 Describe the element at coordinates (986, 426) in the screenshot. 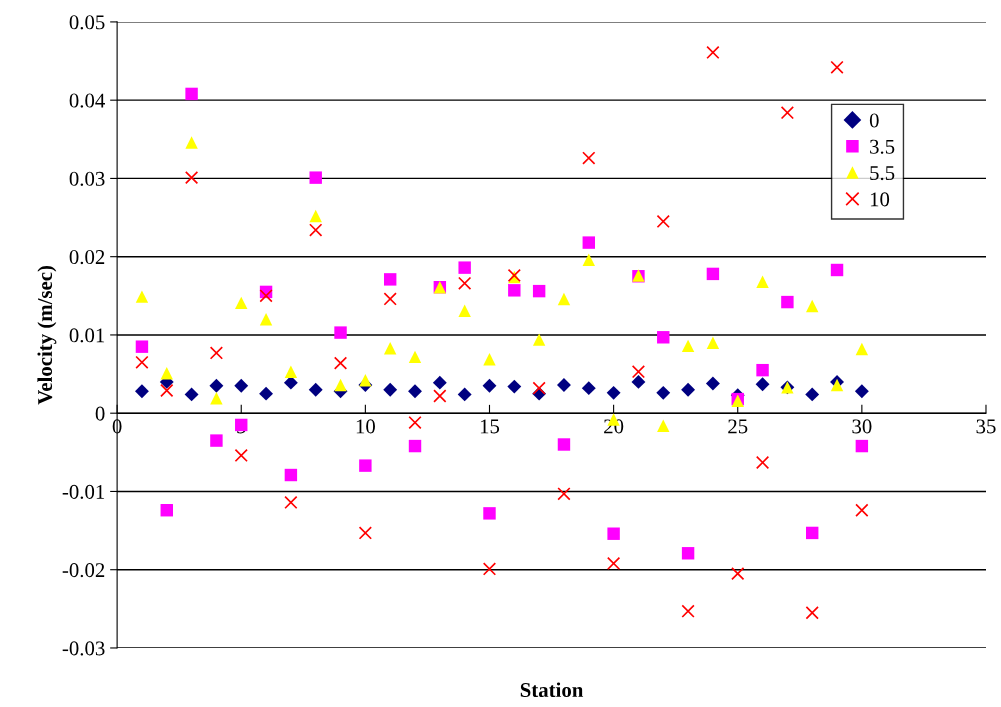

I see `x-tick-label: 35` at that location.